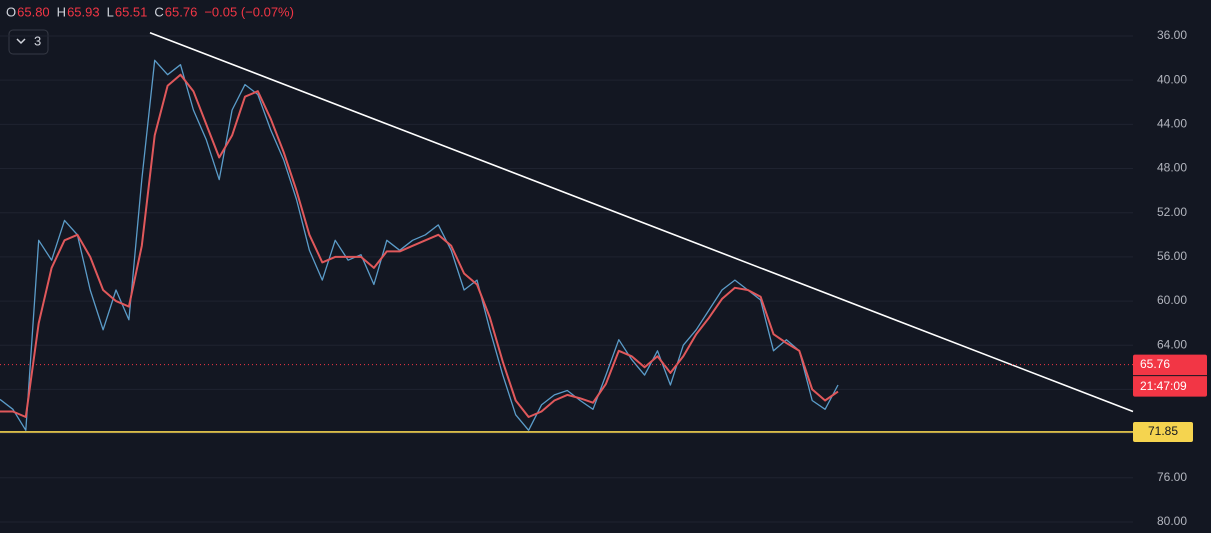 The height and width of the screenshot is (533, 1211). I want to click on horizontal-line-tag, so click(1163, 431).